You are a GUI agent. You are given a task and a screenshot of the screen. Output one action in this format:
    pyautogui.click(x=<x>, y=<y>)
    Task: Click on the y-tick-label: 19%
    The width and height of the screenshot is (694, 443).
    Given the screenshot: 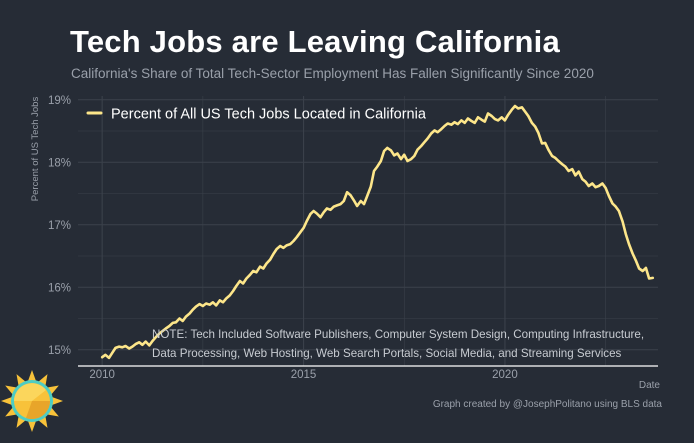 What is the action you would take?
    pyautogui.click(x=59, y=101)
    